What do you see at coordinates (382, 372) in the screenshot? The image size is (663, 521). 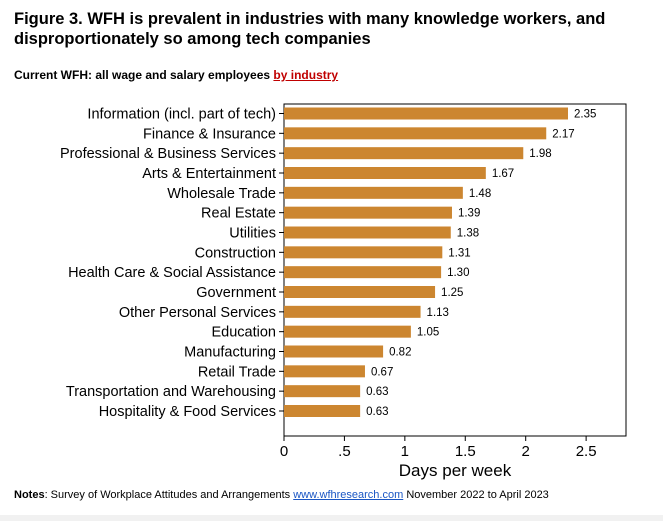 I see `value-label: 0.67` at bounding box center [382, 372].